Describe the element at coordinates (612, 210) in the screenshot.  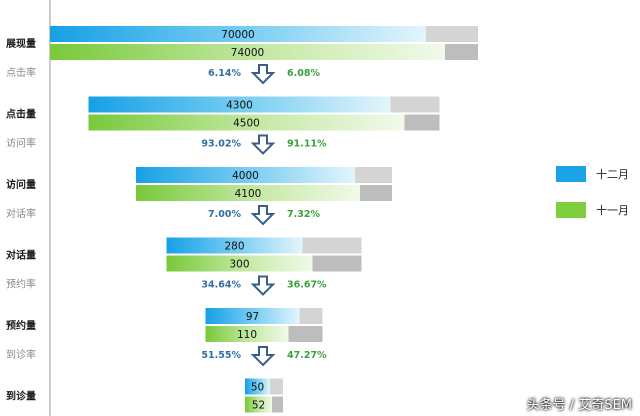
I see `legend-label-nov: 十一月` at that location.